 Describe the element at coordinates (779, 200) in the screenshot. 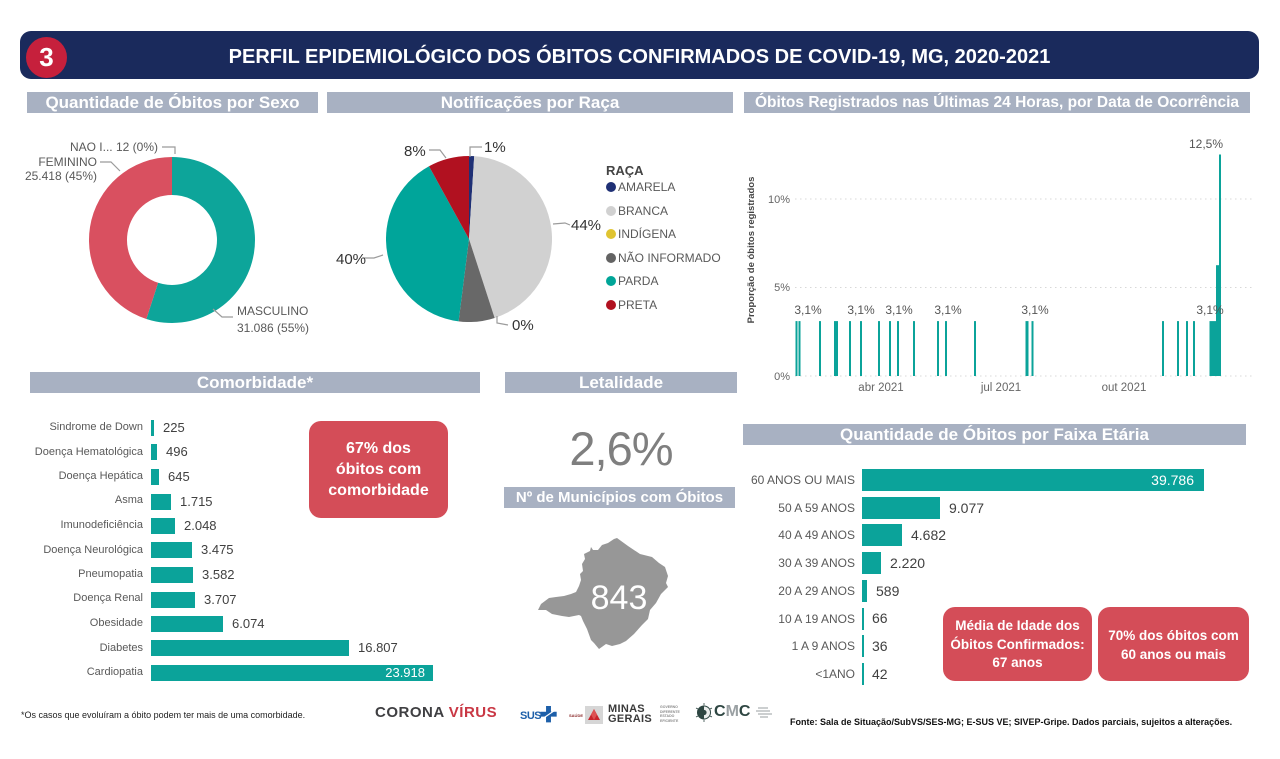

I see `svg-text: 10%` at that location.